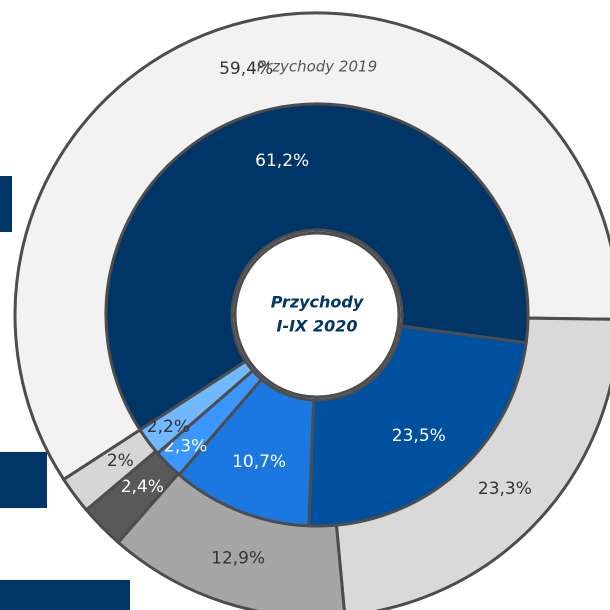 This screenshot has height=610, width=610. I want to click on chart-title: Przychody 2019, so click(317, 67).